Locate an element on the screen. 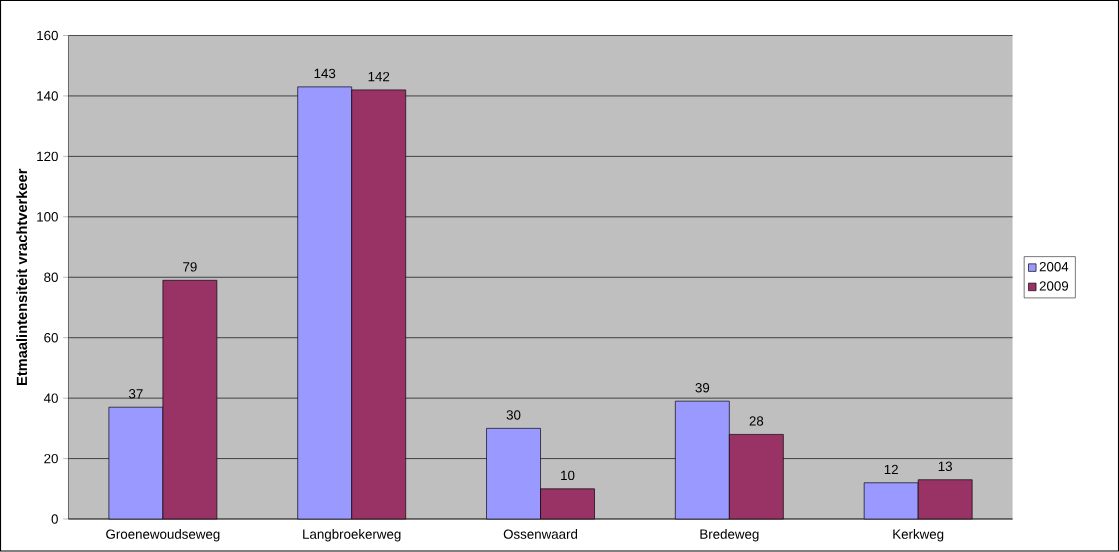 This screenshot has width=1119, height=552. data-label: 79 is located at coordinates (190, 267).